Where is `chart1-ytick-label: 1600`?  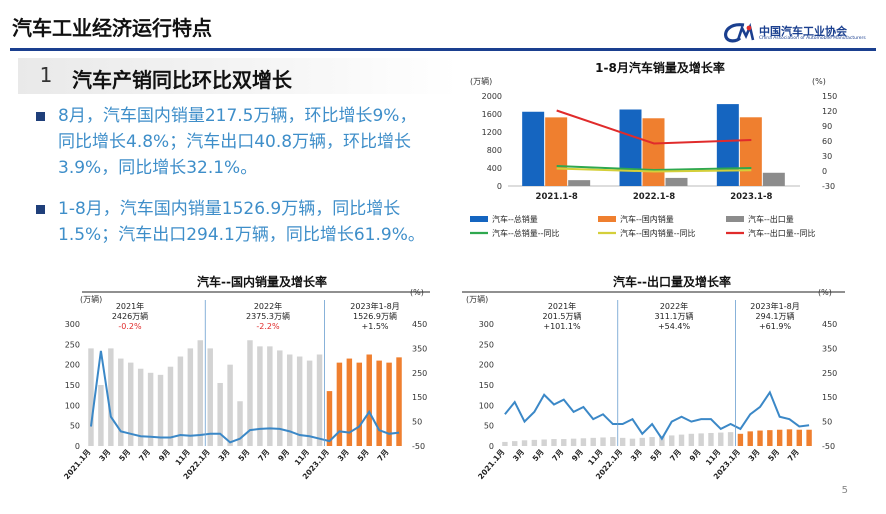 chart1-ytick-label: 1600 is located at coordinates (492, 114).